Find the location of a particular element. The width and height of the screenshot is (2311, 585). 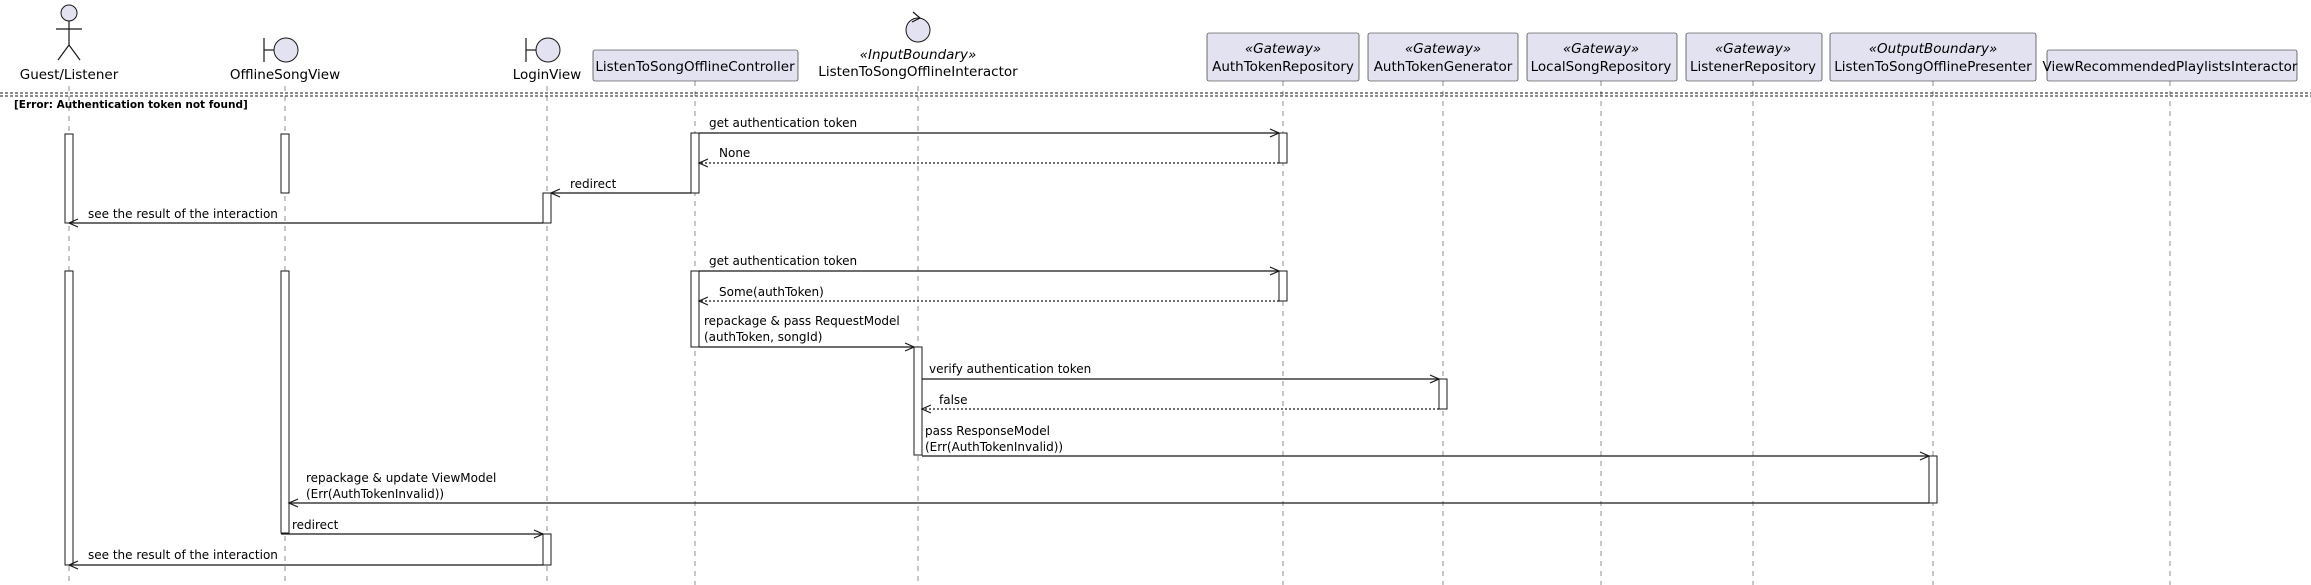

participant-recommended: ViewRecommendedPlaylistsInteractor is located at coordinates (2170, 65).